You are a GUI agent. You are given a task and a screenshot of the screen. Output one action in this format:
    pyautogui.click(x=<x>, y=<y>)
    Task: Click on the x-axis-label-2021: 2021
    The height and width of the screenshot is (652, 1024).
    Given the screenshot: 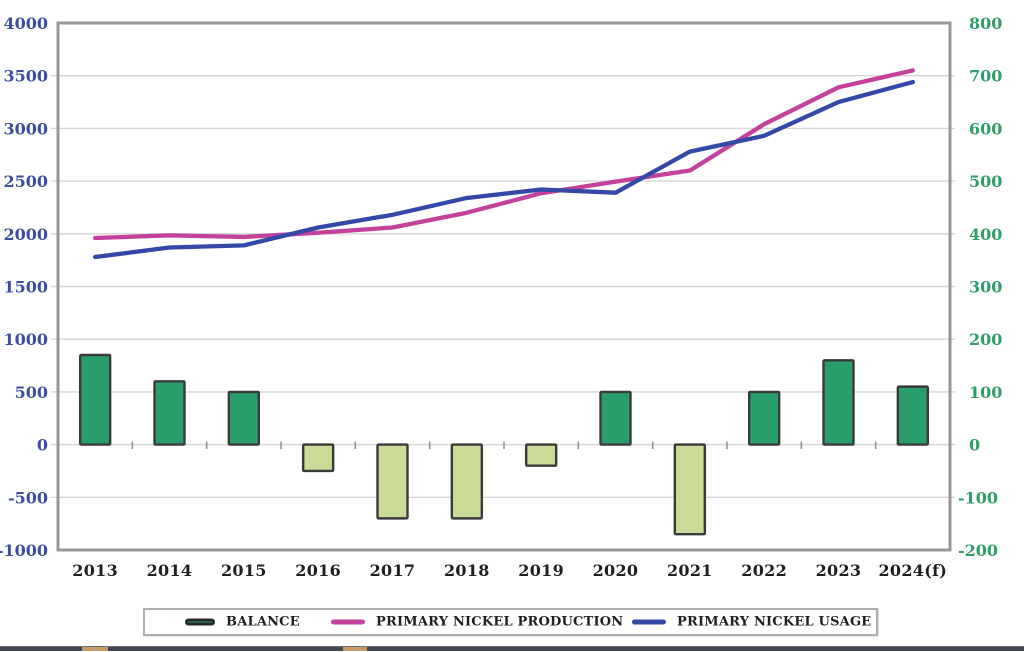 What is the action you would take?
    pyautogui.click(x=690, y=570)
    